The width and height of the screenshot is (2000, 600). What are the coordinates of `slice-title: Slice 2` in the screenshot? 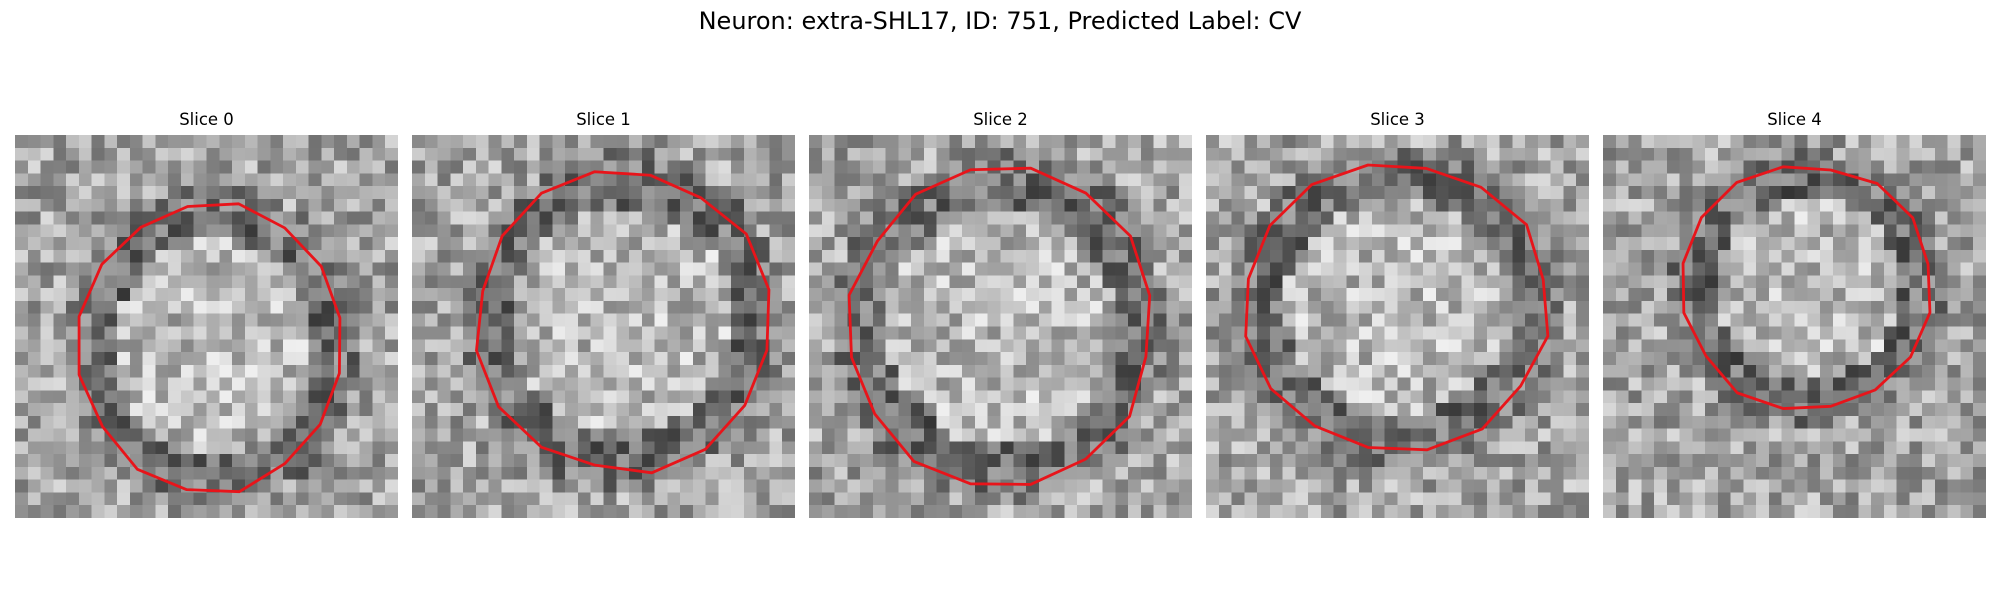 It's located at (1000, 119).